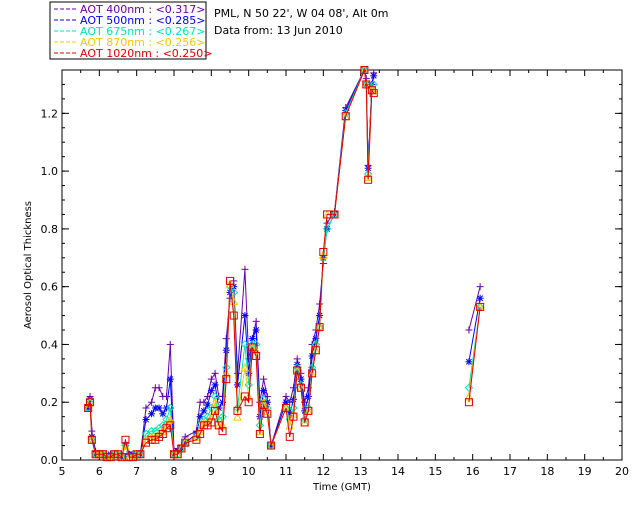 The image size is (640, 512). What do you see at coordinates (143, 9) in the screenshot?
I see `legend-label: AOT 400nm : <0.317>` at bounding box center [143, 9].